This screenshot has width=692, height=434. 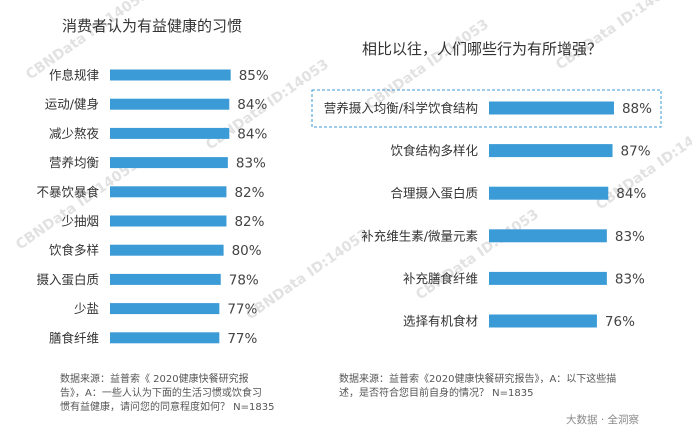 What do you see at coordinates (436, 392) in the screenshot?
I see `source-note-line: 述，是否符合您目前自身的情况？ N=1835` at bounding box center [436, 392].